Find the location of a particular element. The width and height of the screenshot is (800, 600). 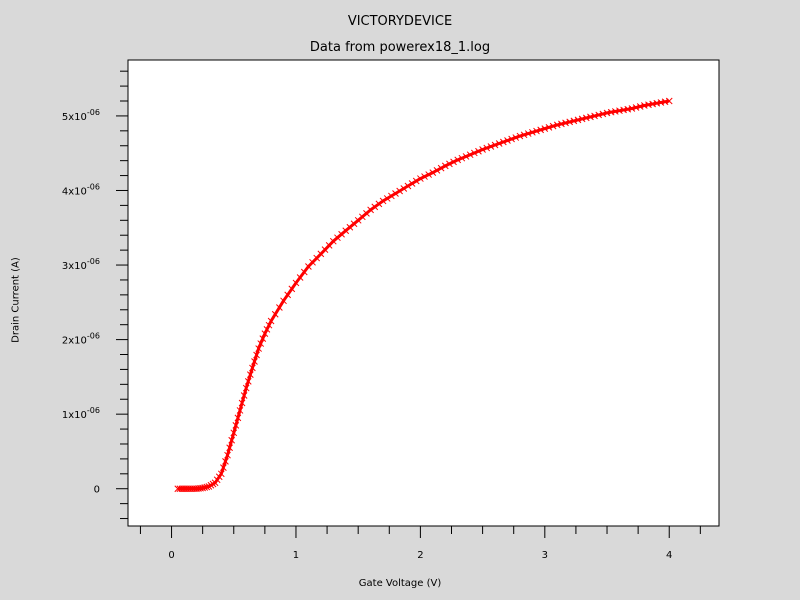

x-tick-label: 0 is located at coordinates (171, 555).